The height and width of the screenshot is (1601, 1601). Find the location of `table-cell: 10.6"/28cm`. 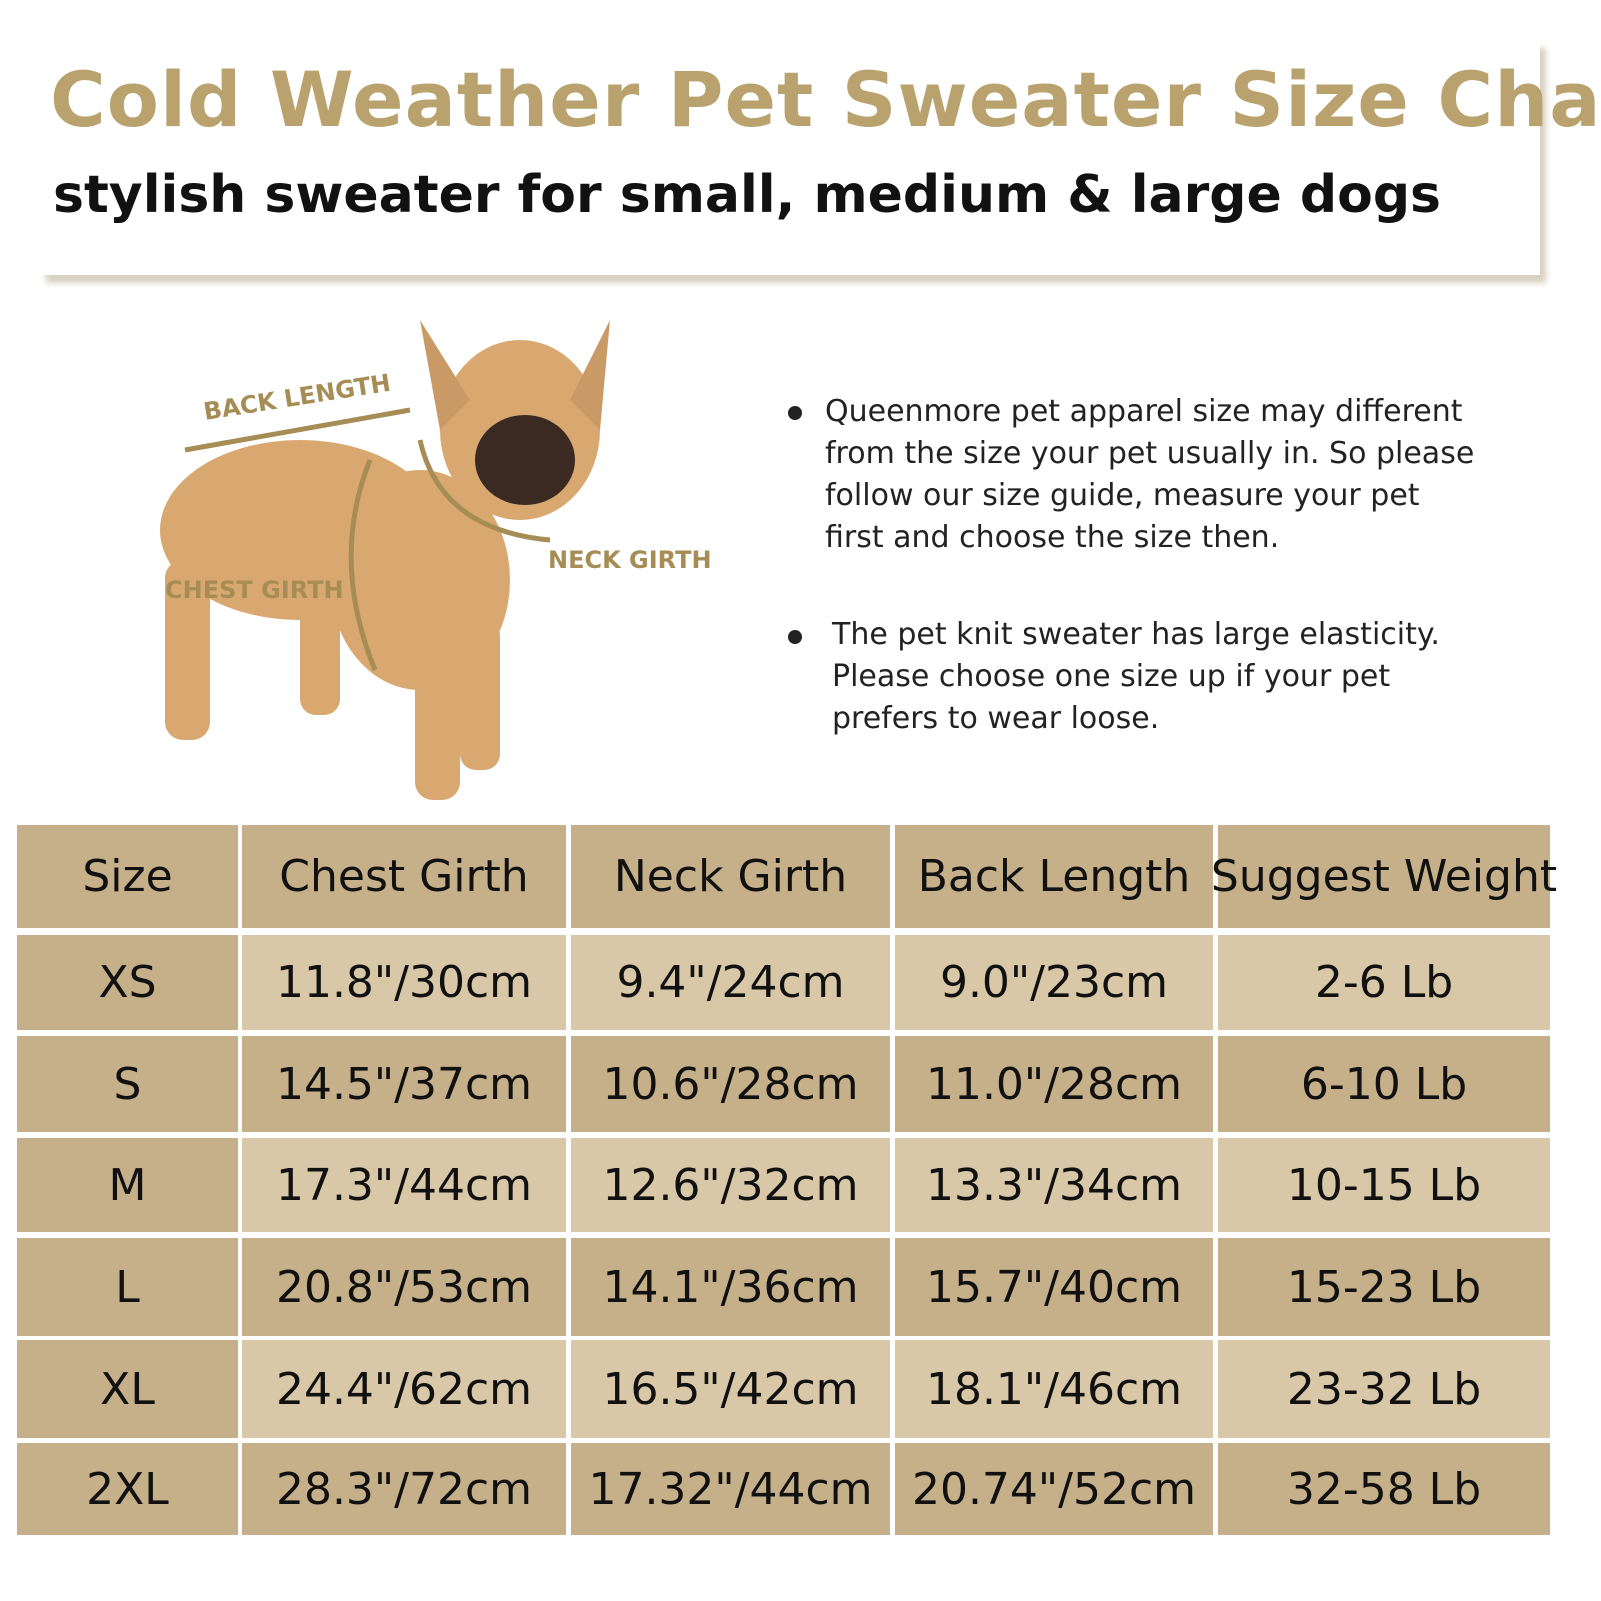

table-cell: 10.6"/28cm is located at coordinates (730, 1084).